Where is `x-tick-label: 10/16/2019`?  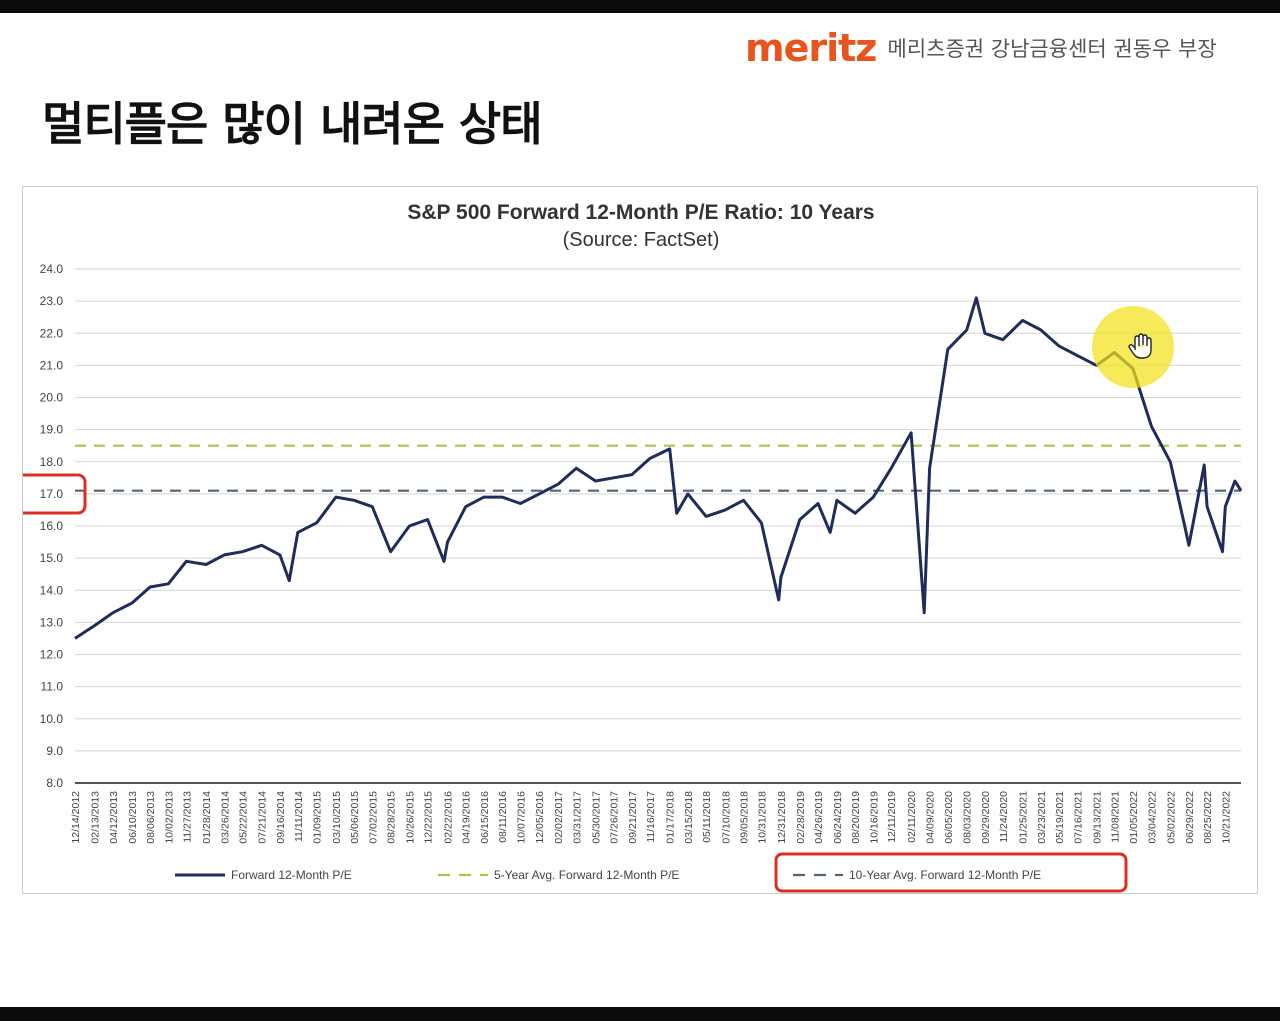
x-tick-label: 10/16/2019 is located at coordinates (874, 817).